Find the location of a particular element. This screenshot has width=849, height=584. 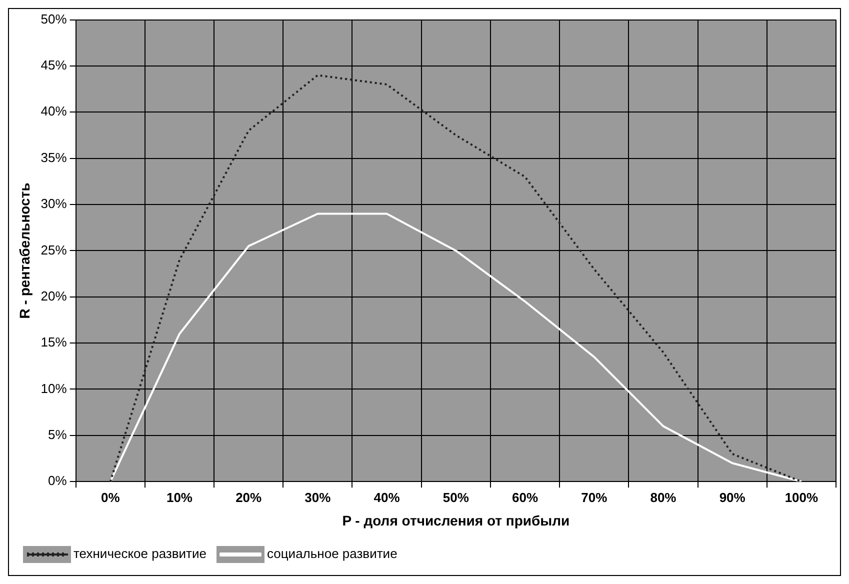

legend-label: техническое развитие is located at coordinates (140, 554).